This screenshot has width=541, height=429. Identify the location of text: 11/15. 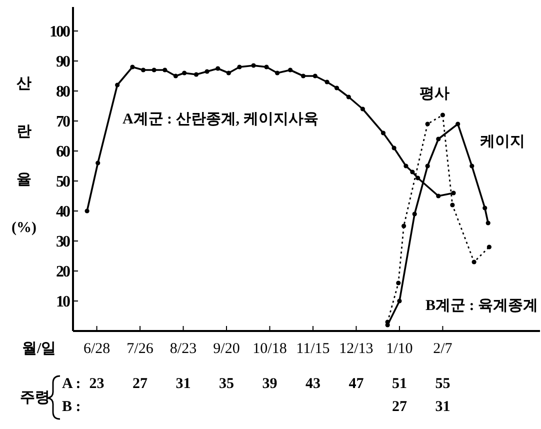
(313, 349).